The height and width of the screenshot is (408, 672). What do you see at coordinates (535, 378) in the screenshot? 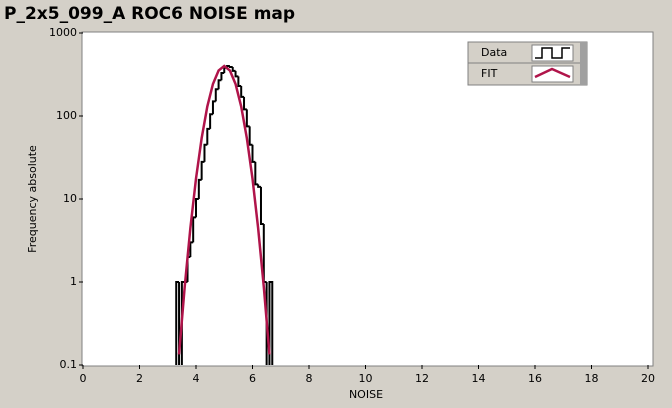
I see `x-tick-label: 16` at bounding box center [535, 378].